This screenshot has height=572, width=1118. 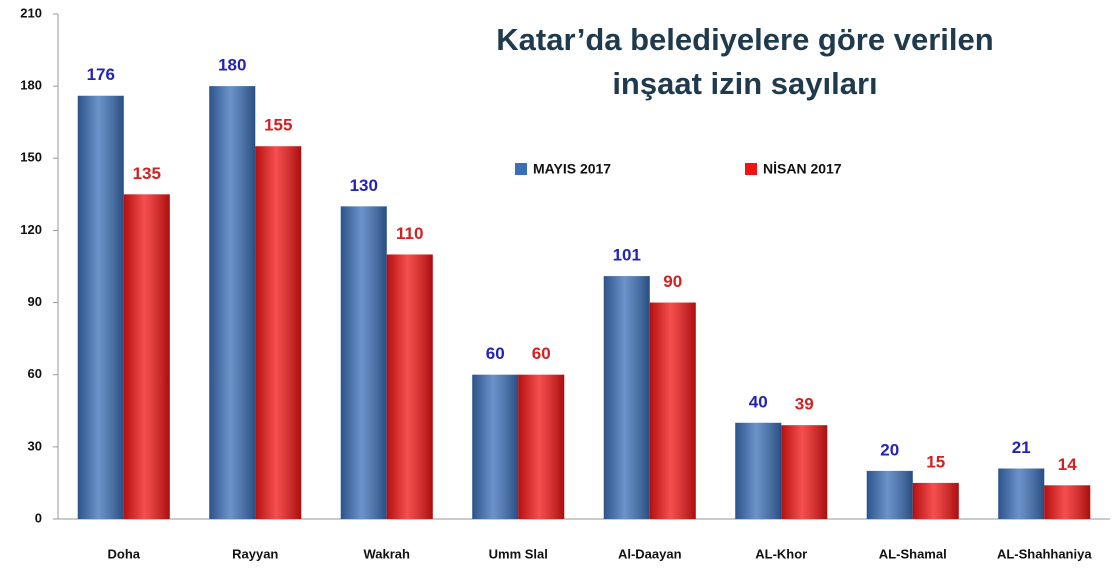 I want to click on value-label: 176, so click(x=101, y=74).